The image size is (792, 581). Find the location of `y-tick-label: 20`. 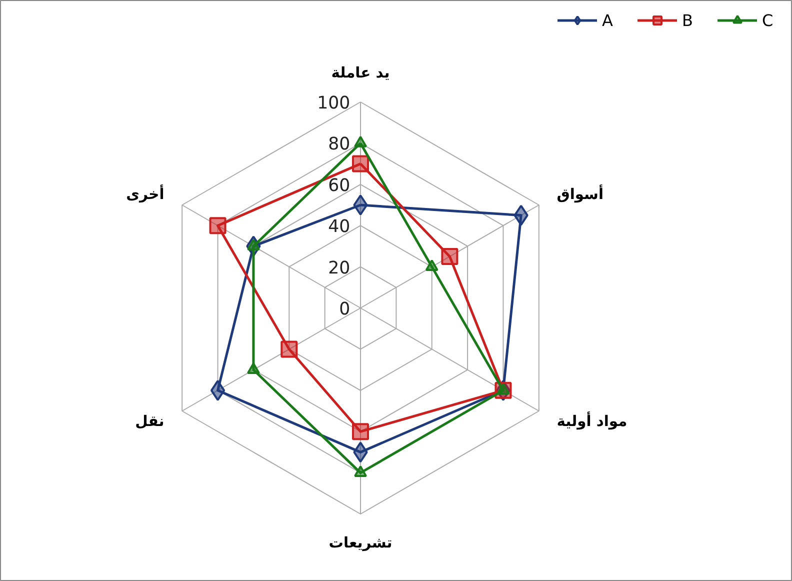

y-tick-label: 20 is located at coordinates (339, 268).